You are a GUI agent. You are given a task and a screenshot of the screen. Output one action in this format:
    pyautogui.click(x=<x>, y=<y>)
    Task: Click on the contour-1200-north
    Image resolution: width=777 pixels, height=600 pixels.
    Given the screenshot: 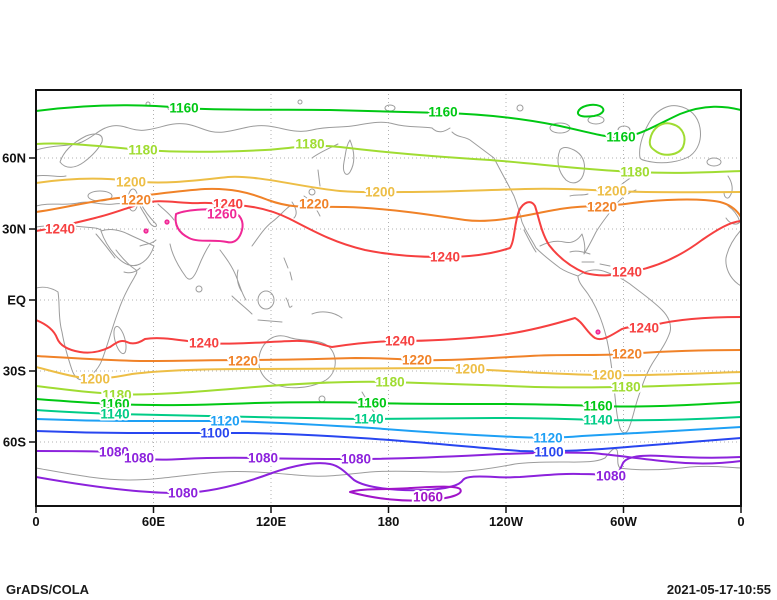 What is the action you would take?
    pyautogui.click(x=388, y=184)
    